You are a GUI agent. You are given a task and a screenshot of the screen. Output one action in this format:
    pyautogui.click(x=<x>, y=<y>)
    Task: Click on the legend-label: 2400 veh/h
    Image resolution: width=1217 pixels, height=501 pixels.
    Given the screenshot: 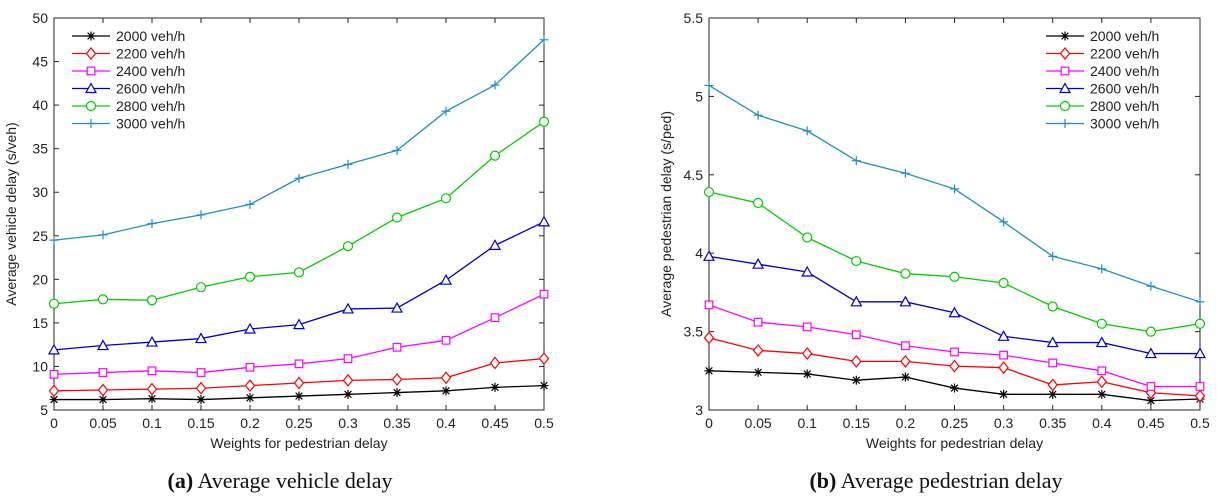 What is the action you would take?
    pyautogui.click(x=1124, y=71)
    